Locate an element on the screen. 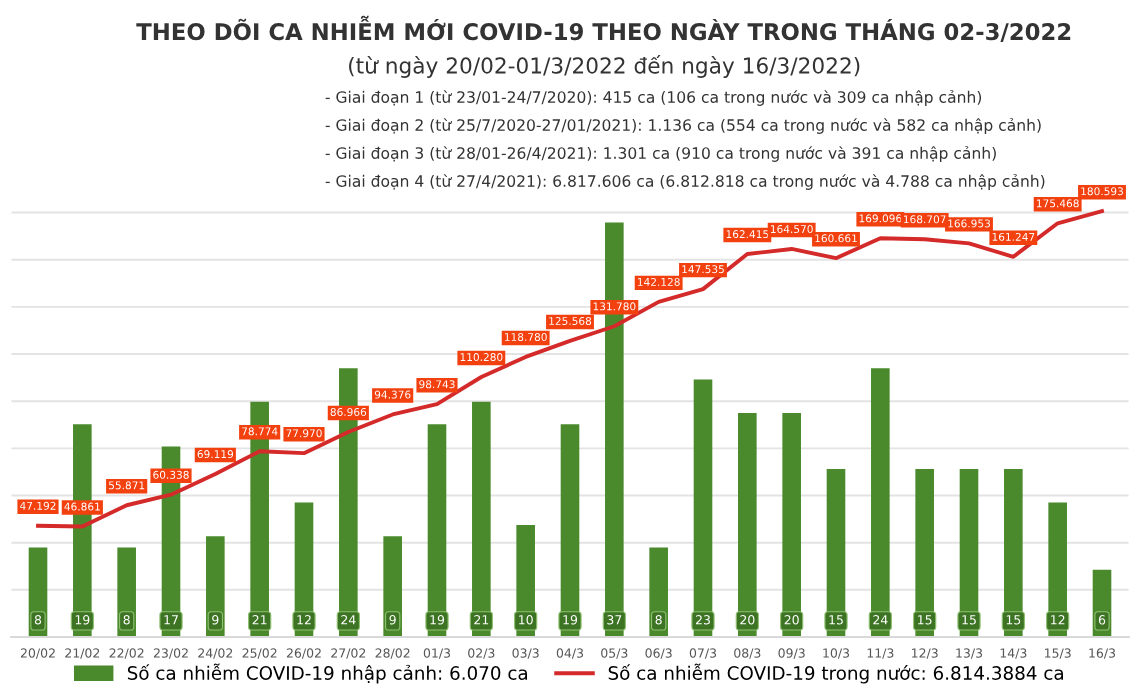 The image size is (1140, 700). legend-label: Số ca nhiễm COVID-19 trong nước: 6.814.3884 ca is located at coordinates (835, 673).